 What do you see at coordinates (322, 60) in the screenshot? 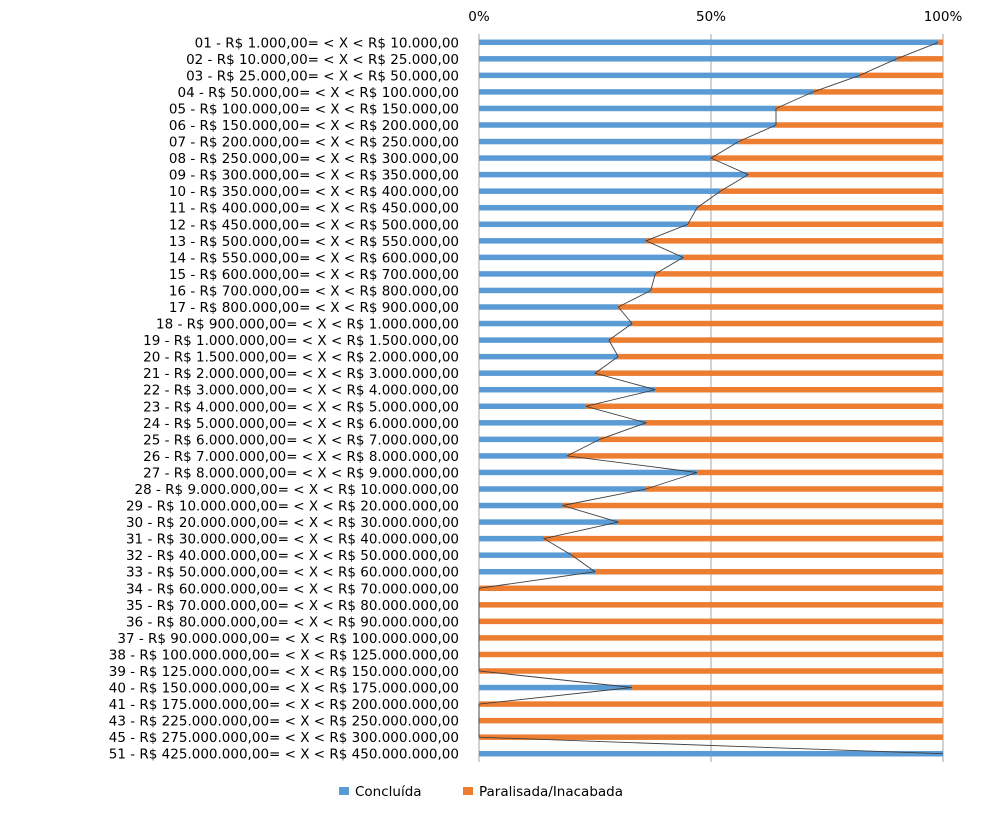
I see `category-label: 02 - R$ 10.000,00= < X < R$ 25.000,00` at bounding box center [322, 60].